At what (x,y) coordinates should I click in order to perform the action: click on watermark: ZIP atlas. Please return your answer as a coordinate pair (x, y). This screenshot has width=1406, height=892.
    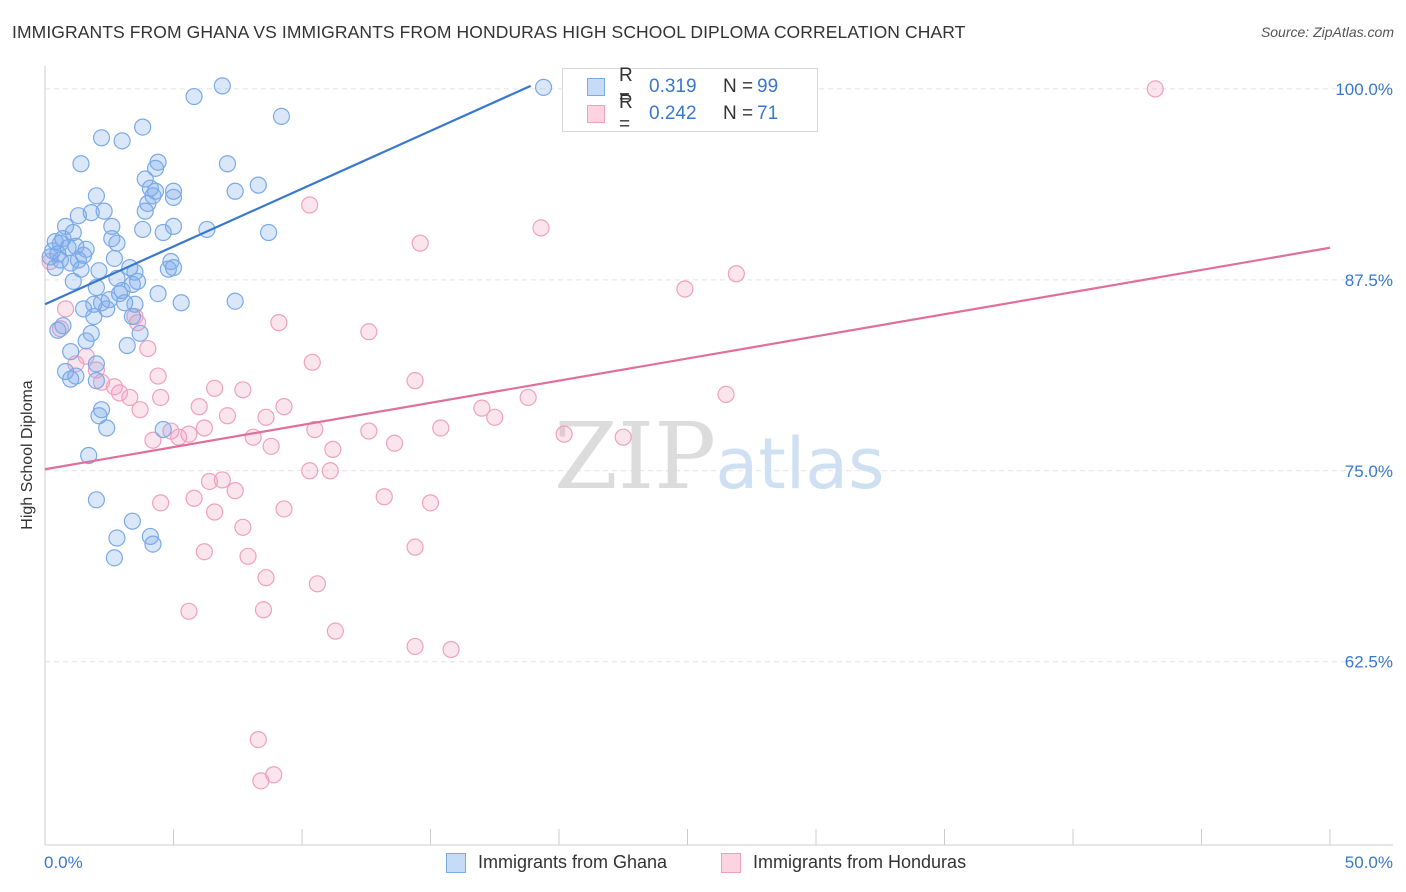
    Looking at the image, I should click on (719, 456).